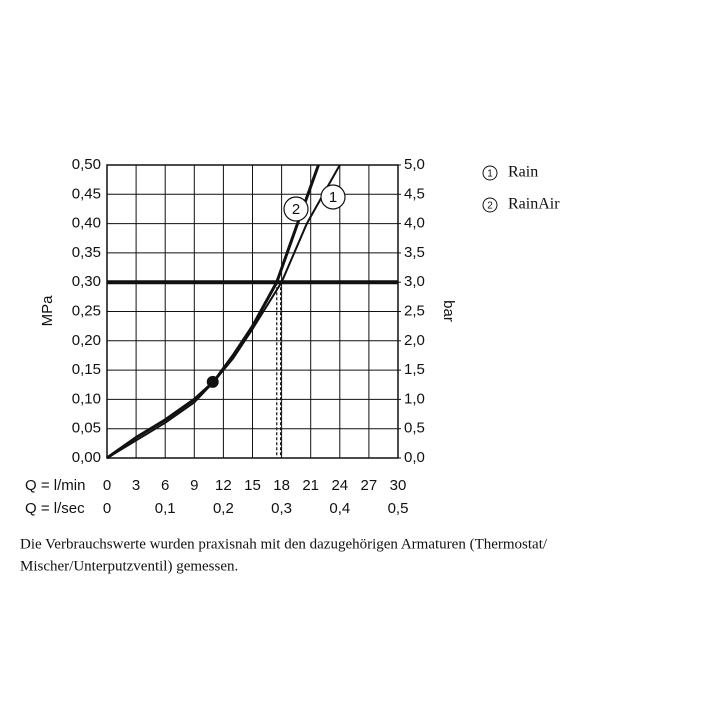 The width and height of the screenshot is (727, 727). I want to click on legend-label: RainAir, so click(534, 204).